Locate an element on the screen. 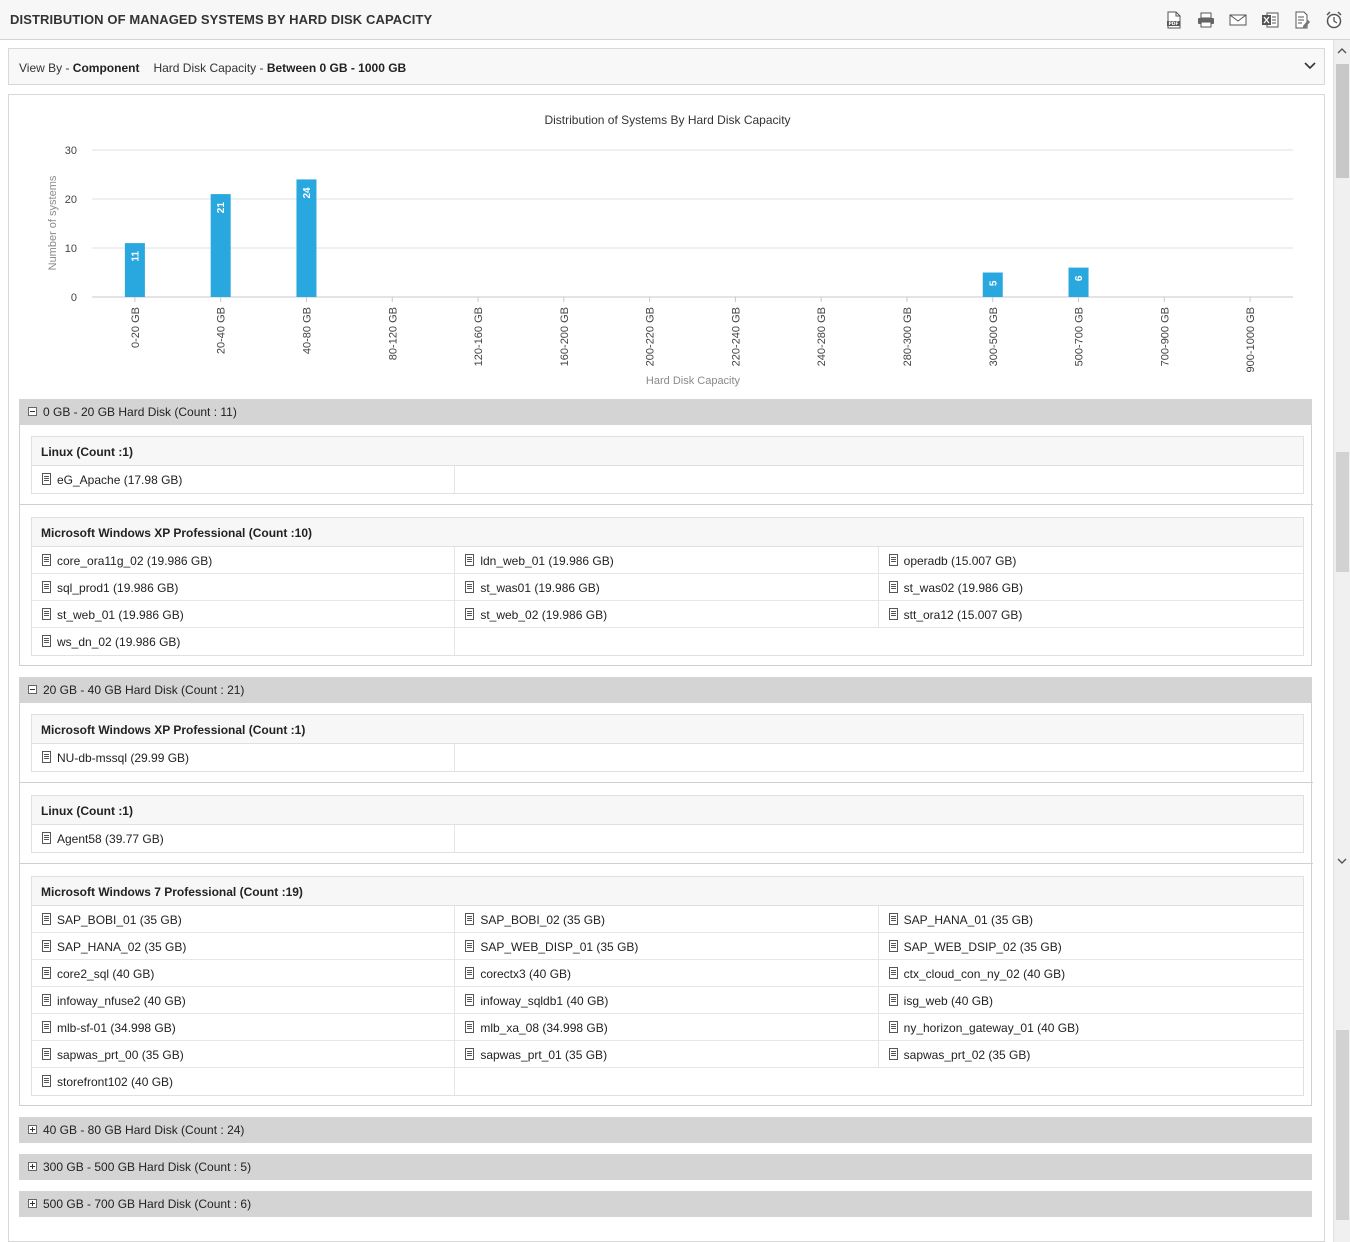 The image size is (1350, 1242). print-icon is located at coordinates (1206, 20).